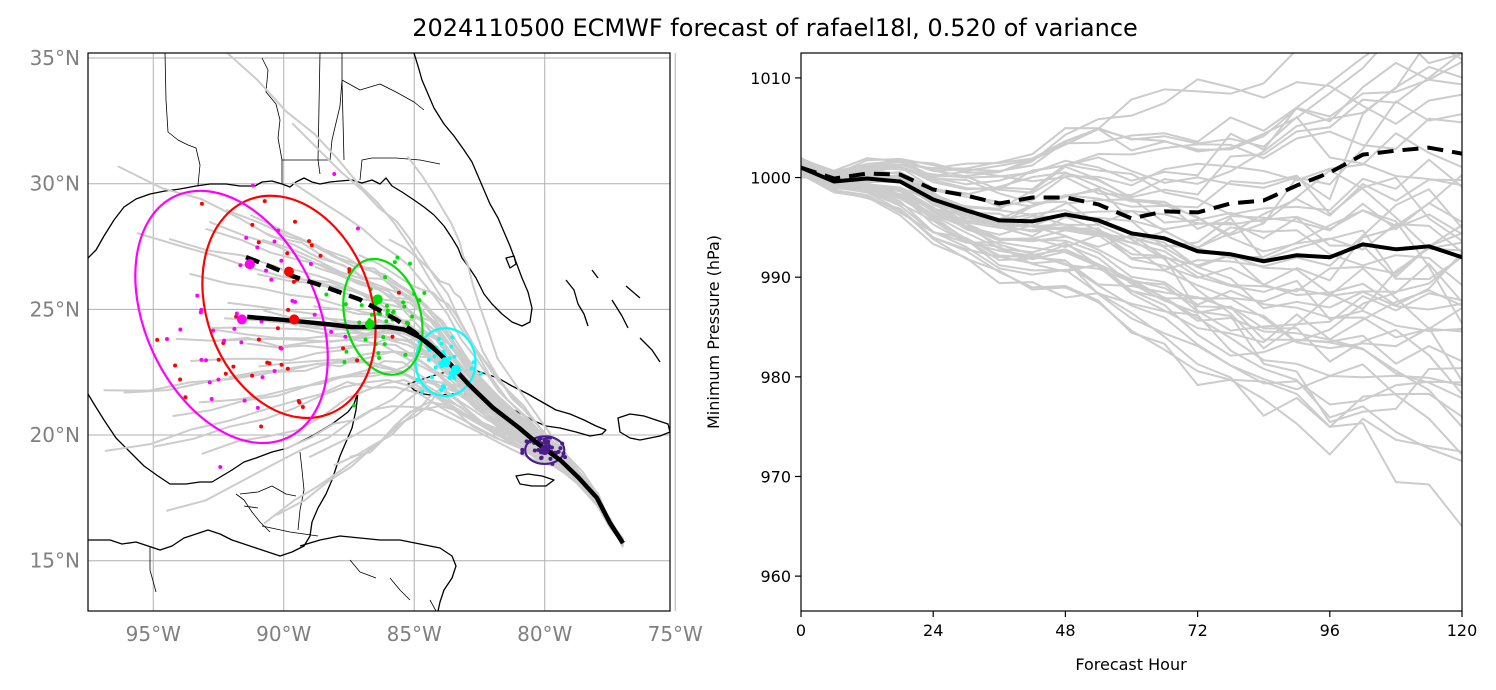 The width and height of the screenshot is (1496, 690). I want to click on variance-ellipse, so click(445, 362).